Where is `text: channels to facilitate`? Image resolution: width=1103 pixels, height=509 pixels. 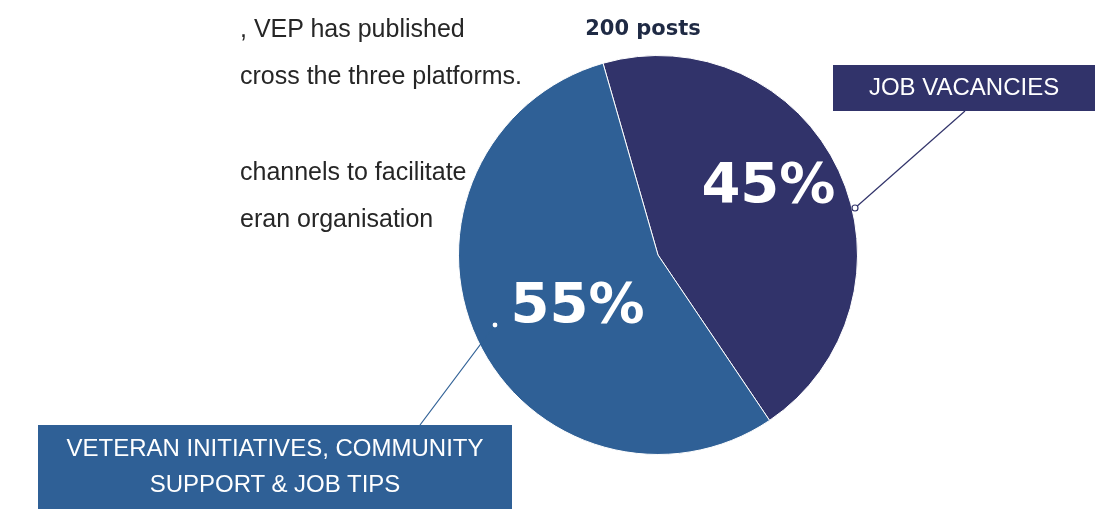 text: channels to facilitate is located at coordinates (353, 171).